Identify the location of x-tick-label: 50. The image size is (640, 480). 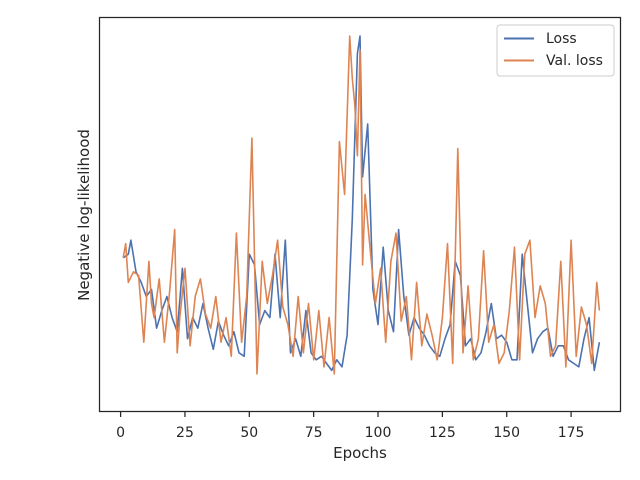
(249, 433).